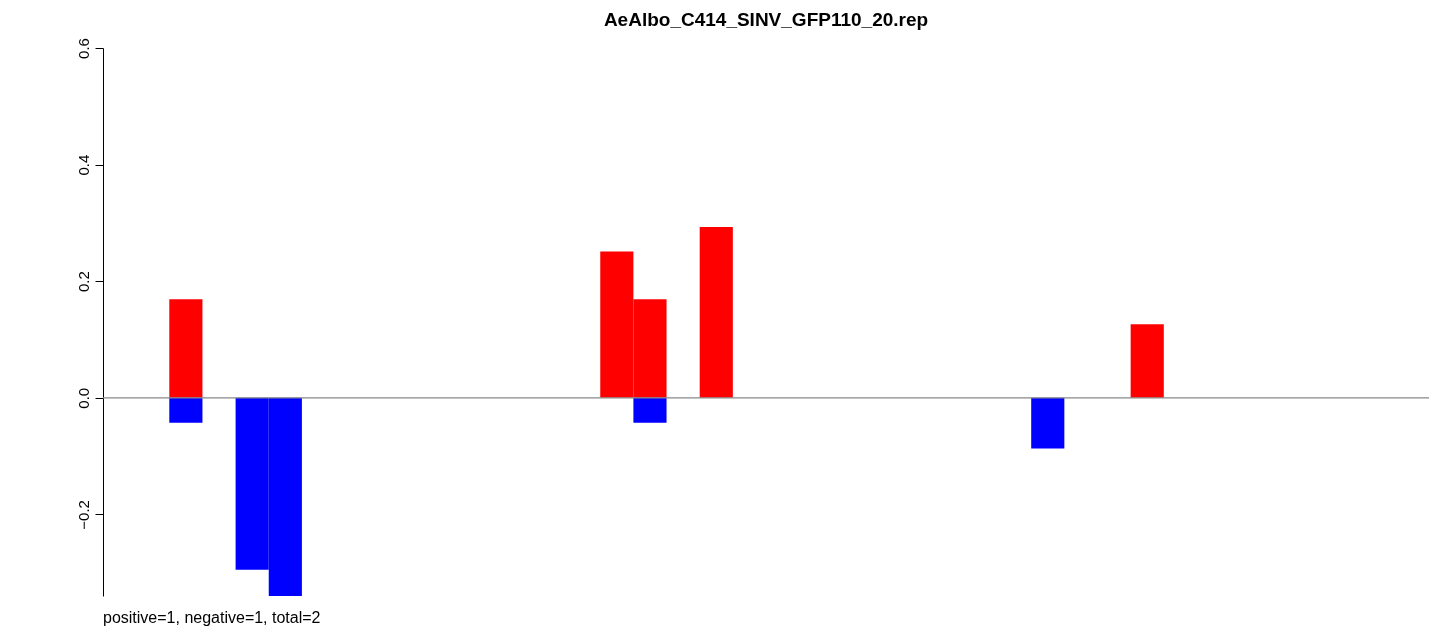 The height and width of the screenshot is (634, 1429). Describe the element at coordinates (83, 48) in the screenshot. I see `y-tick-label: 0.6` at that location.